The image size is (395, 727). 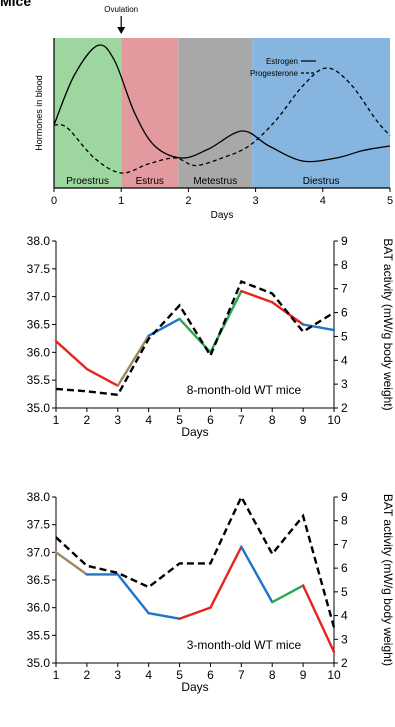 I want to click on series-line-progesterone, so click(x=222, y=120).